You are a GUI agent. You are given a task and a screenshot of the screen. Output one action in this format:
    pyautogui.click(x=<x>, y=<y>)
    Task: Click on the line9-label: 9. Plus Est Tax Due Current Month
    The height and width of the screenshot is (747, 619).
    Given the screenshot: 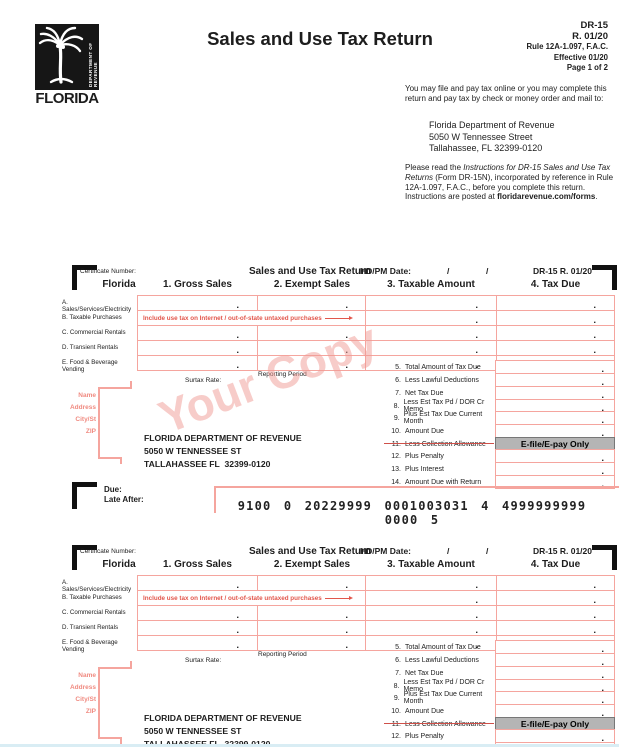 What is the action you would take?
    pyautogui.click(x=441, y=418)
    